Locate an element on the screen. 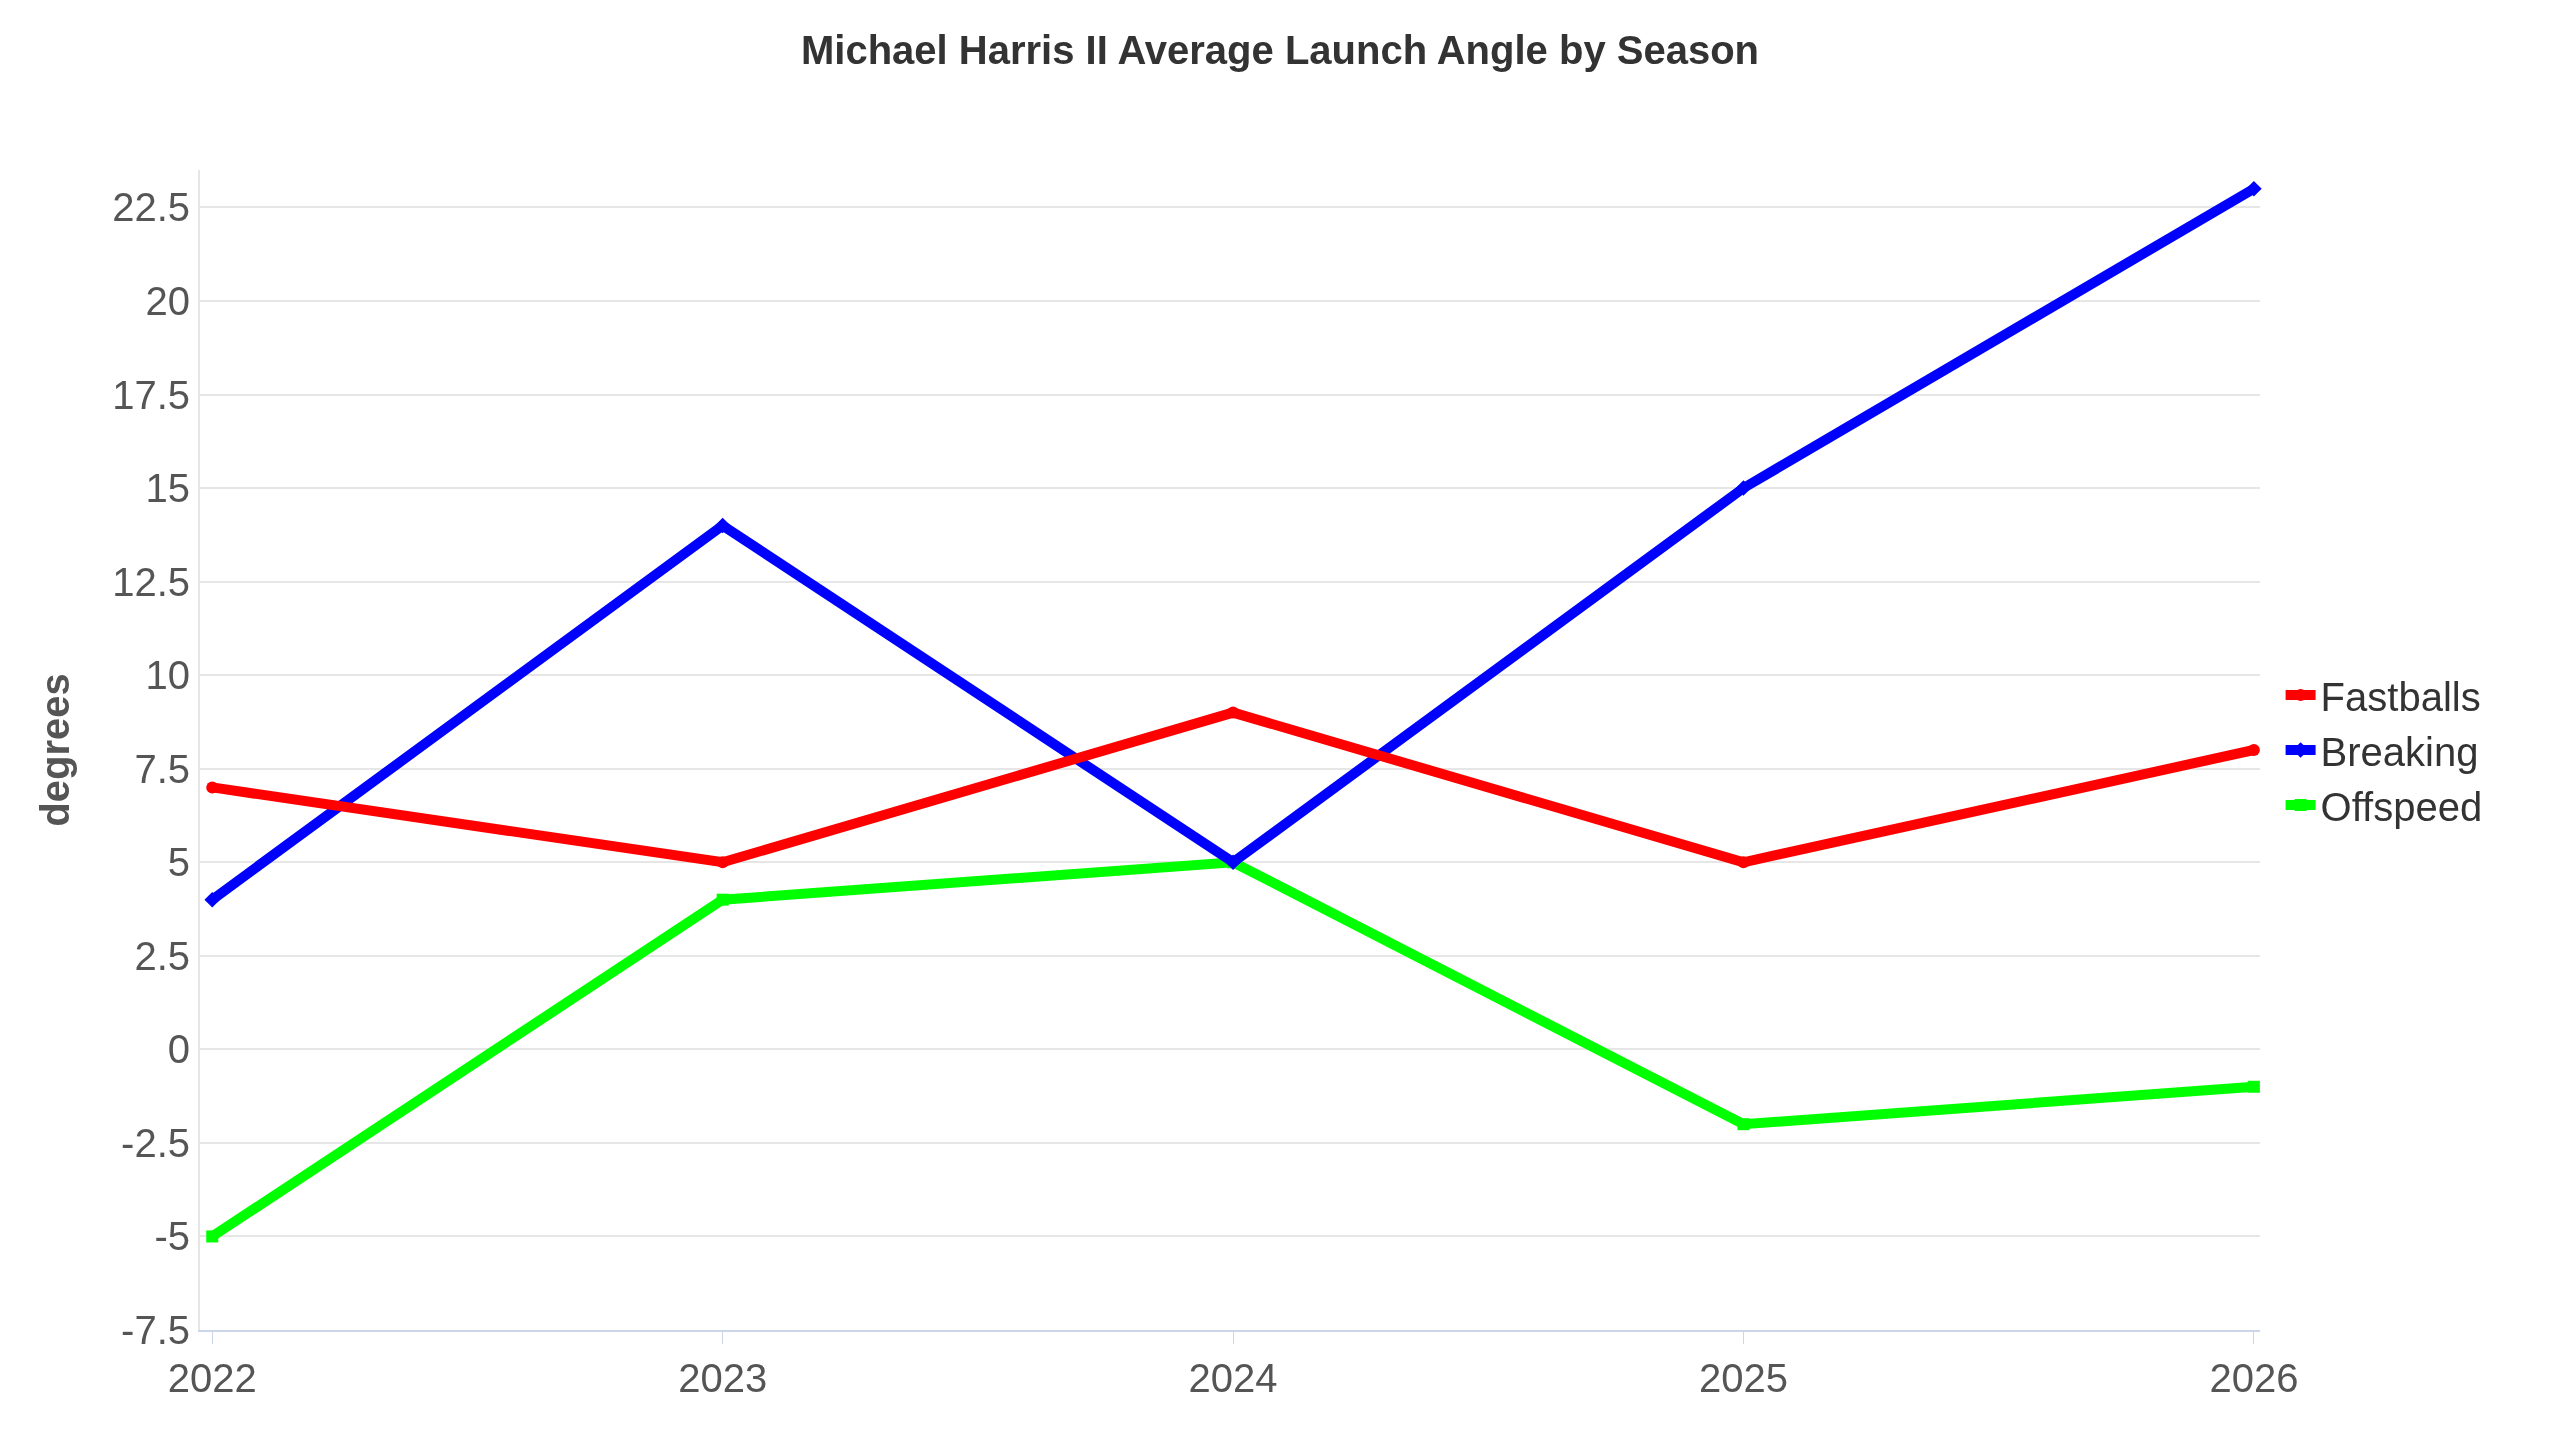 Image resolution: width=2560 pixels, height=1440 pixels. legend-label: Fastballs is located at coordinates (2400, 696).